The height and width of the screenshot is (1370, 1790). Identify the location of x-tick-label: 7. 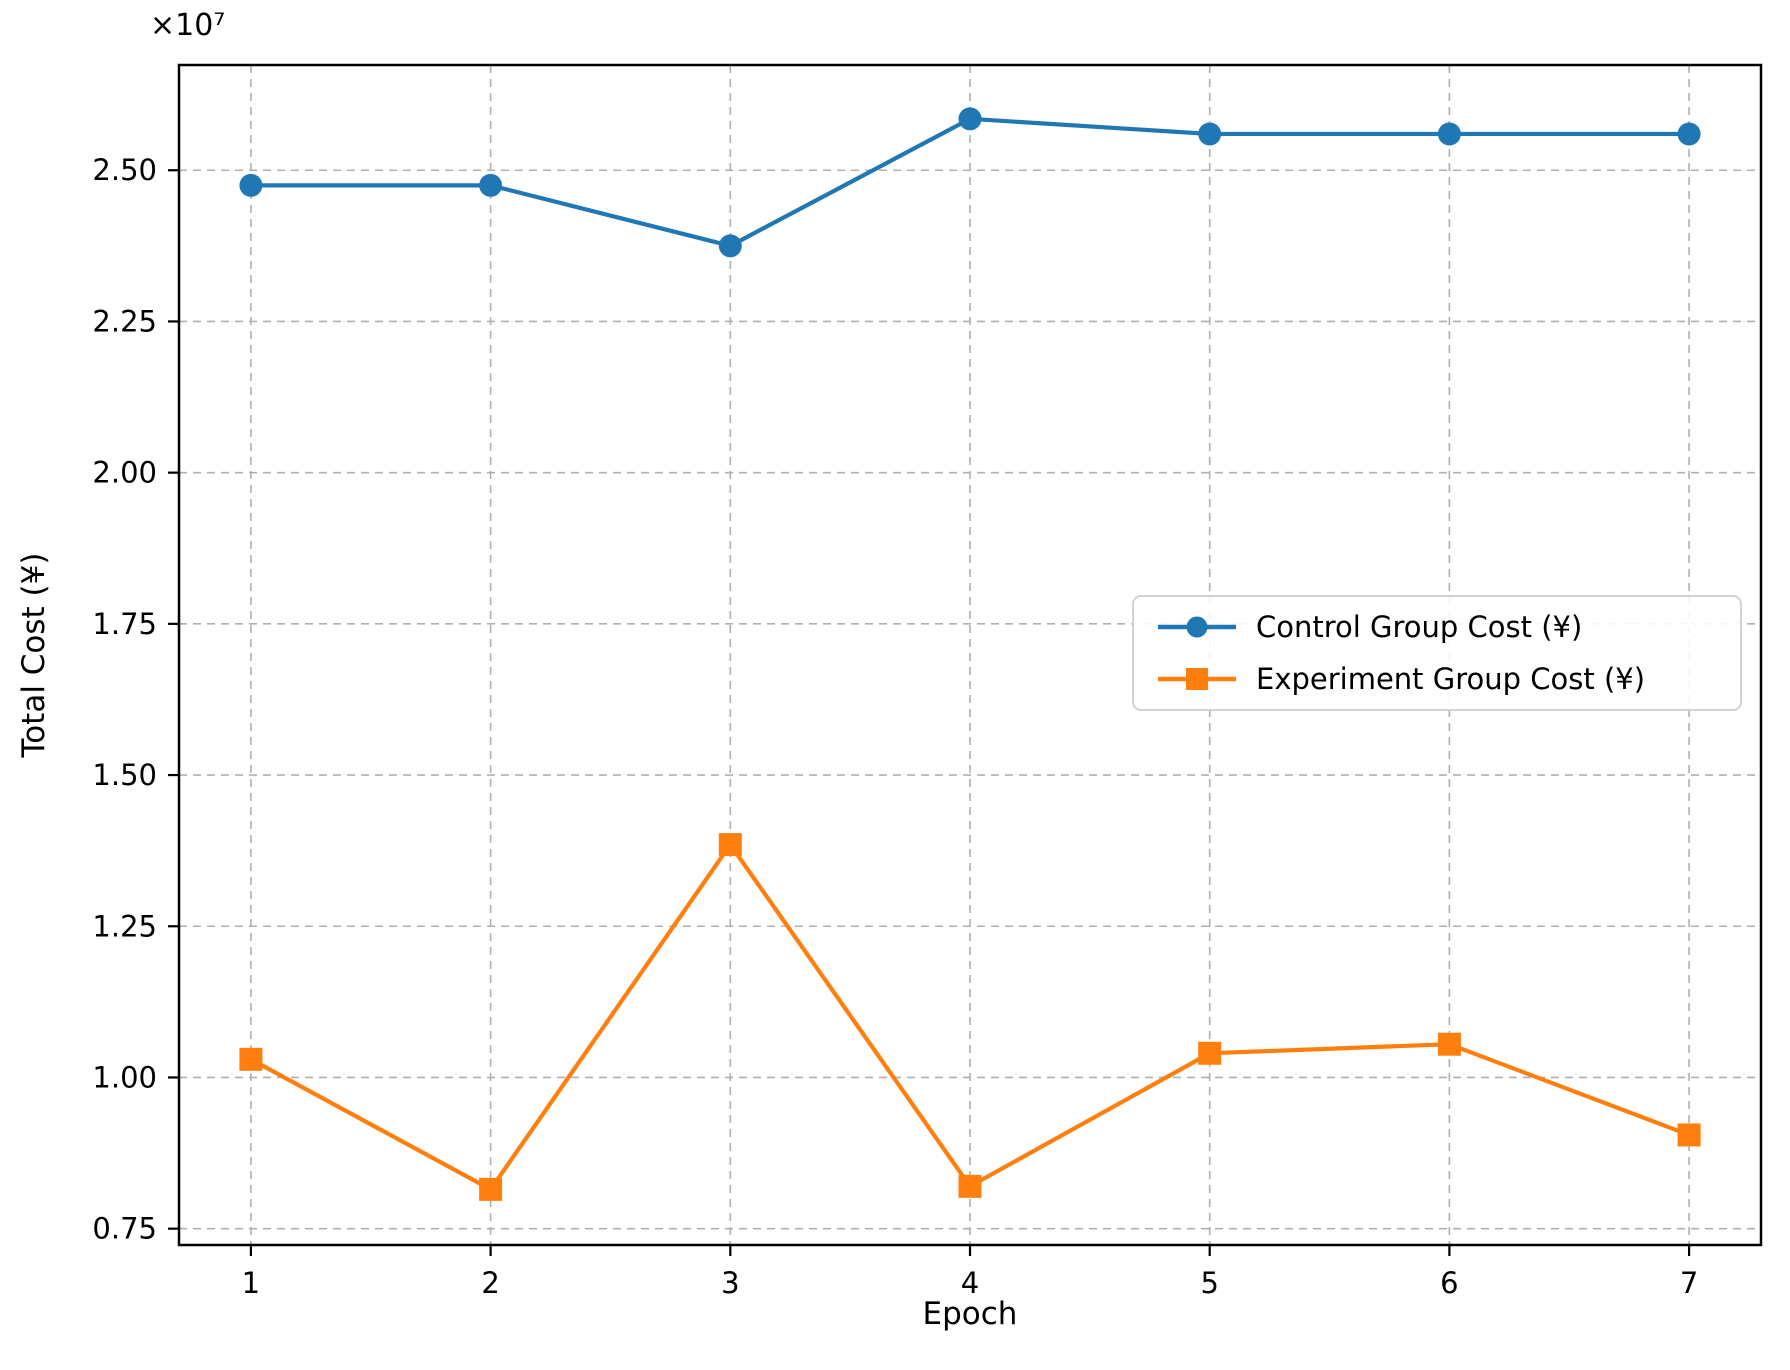
(1689, 1283).